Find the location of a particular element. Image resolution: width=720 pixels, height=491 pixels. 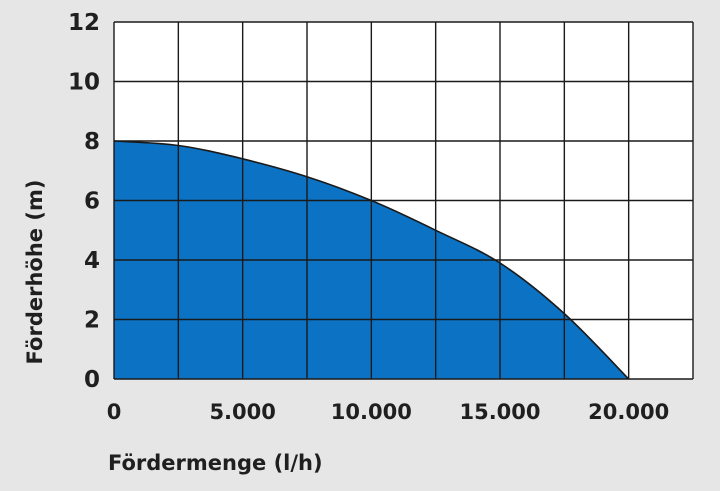

x-axis-label: Fördermenge (l/h) is located at coordinates (215, 463).